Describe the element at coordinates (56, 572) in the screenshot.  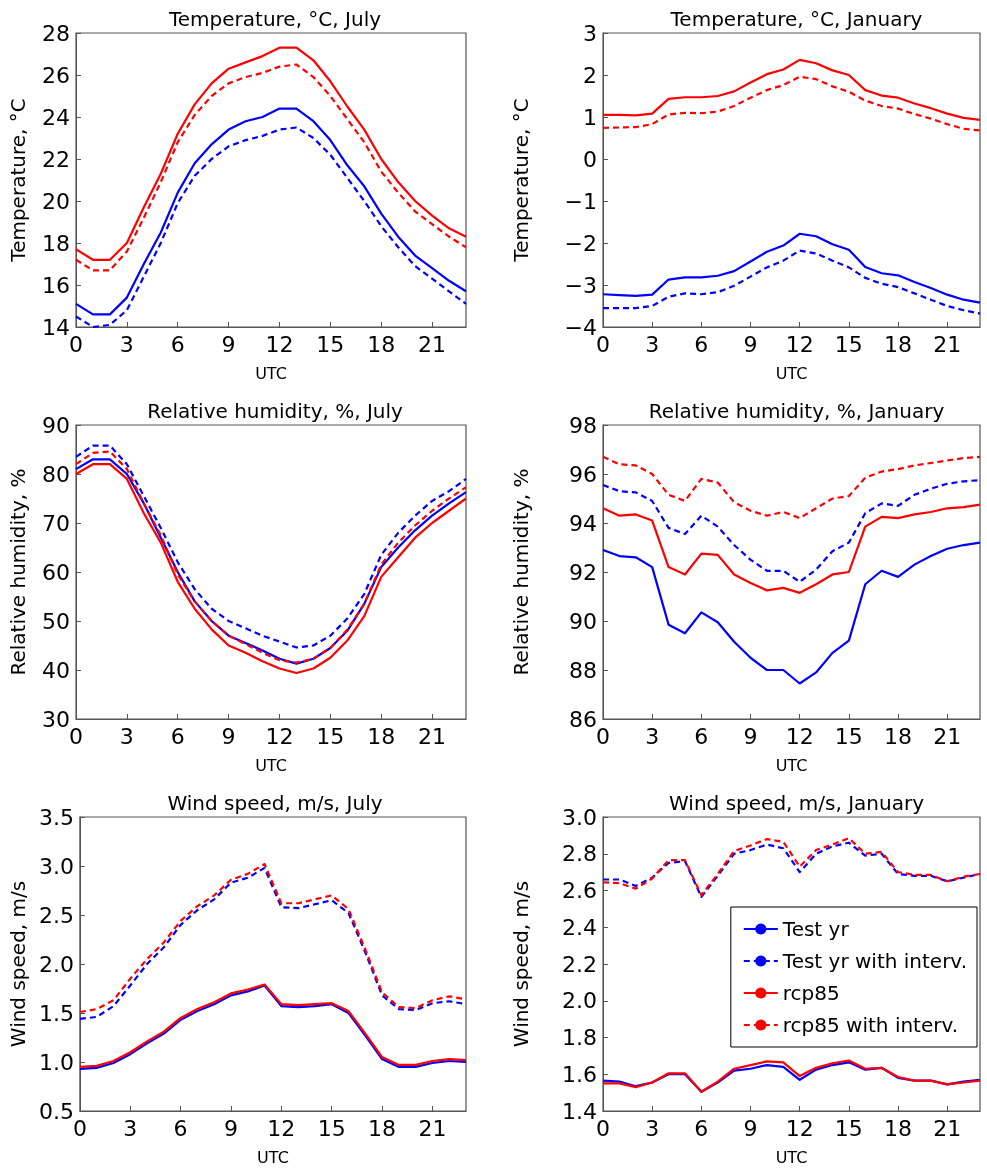
I see `y-tick-label: 60` at that location.